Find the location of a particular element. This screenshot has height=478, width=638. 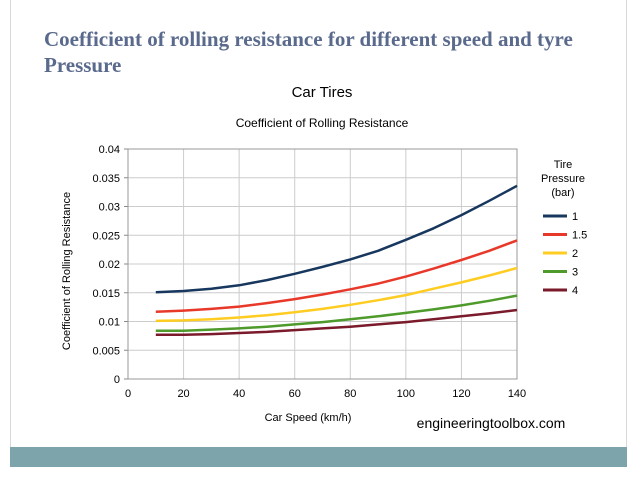

x-tick-label: 0 is located at coordinates (128, 394).